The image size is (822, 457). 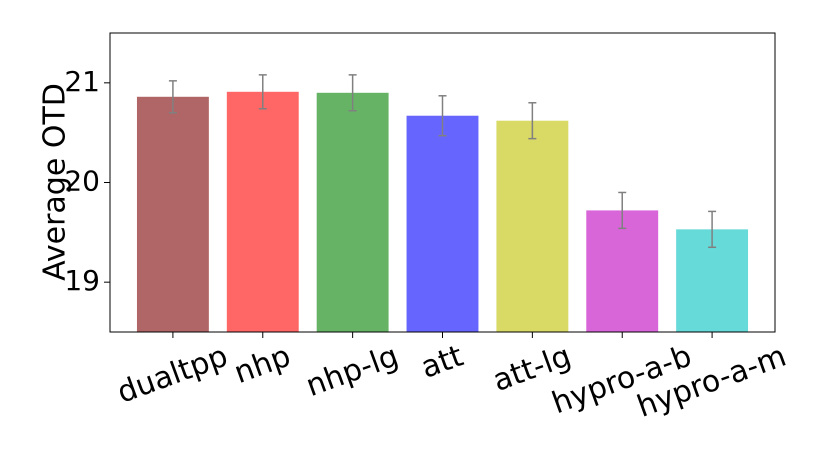 I want to click on y-axis-label: Average OTD, so click(x=55, y=182).